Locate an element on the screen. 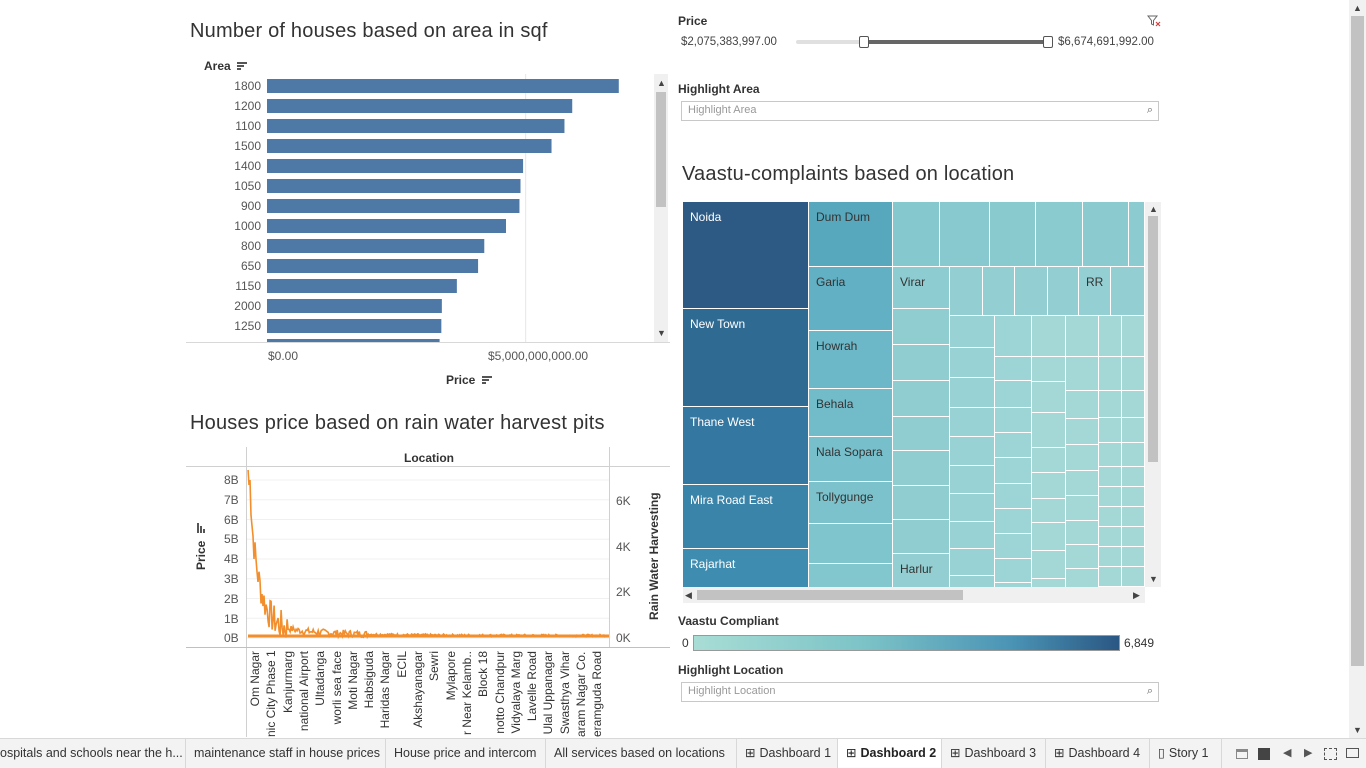  highlight-location-input: Highlight Location ⌕ is located at coordinates (920, 692).